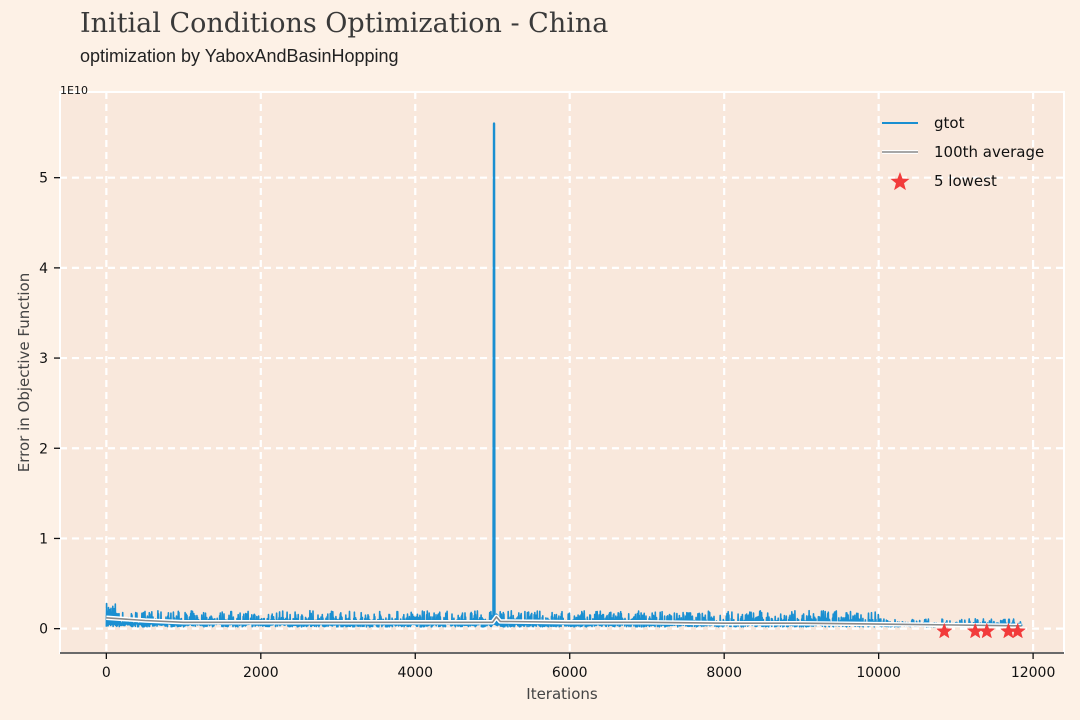  Describe the element at coordinates (106, 673) in the screenshot. I see `x-tick-label: 0` at that location.